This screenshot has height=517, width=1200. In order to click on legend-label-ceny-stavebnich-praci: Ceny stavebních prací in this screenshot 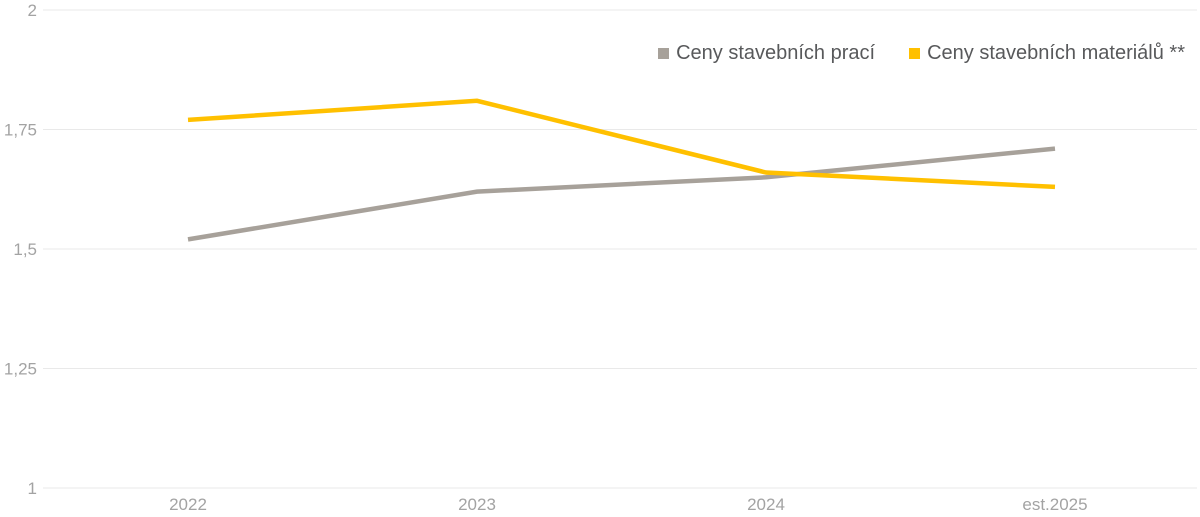, I will do `click(776, 53)`.